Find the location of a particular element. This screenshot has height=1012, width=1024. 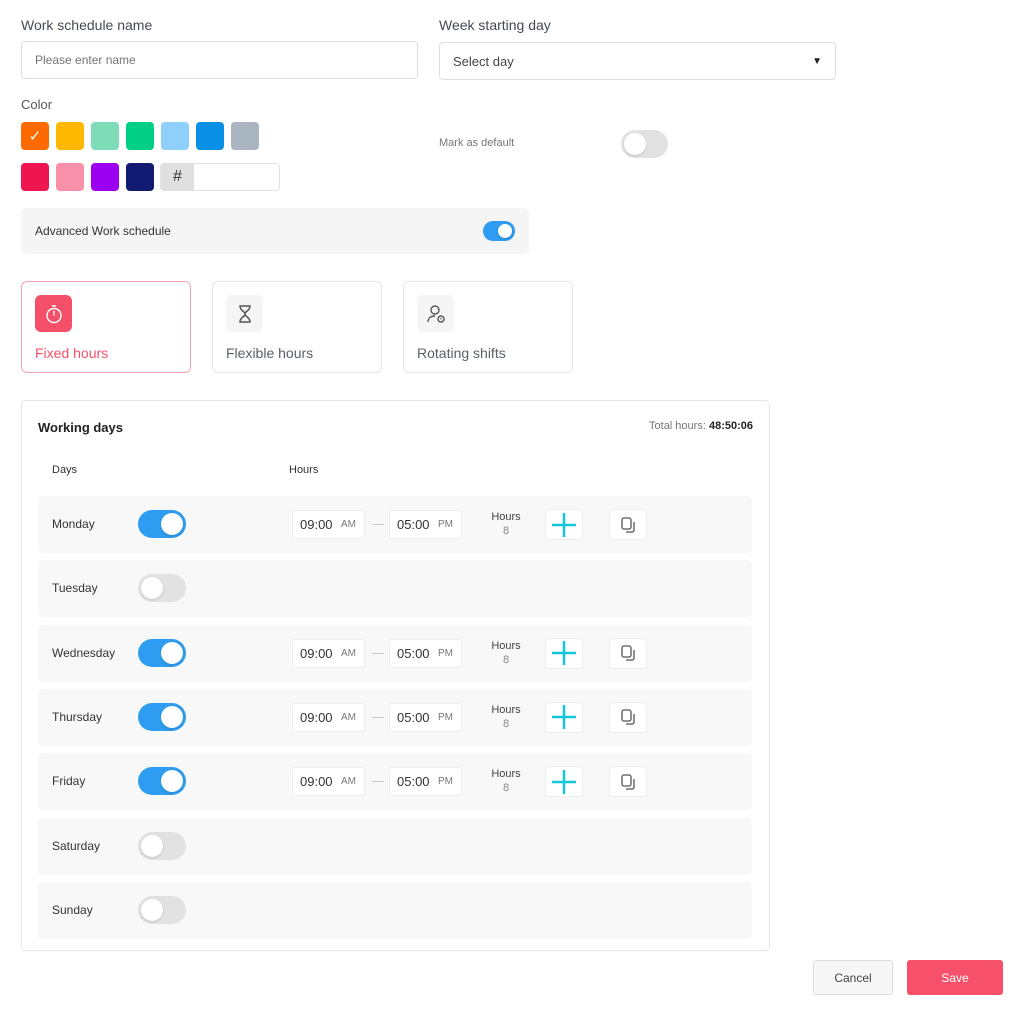

time-separator is located at coordinates (378, 524).